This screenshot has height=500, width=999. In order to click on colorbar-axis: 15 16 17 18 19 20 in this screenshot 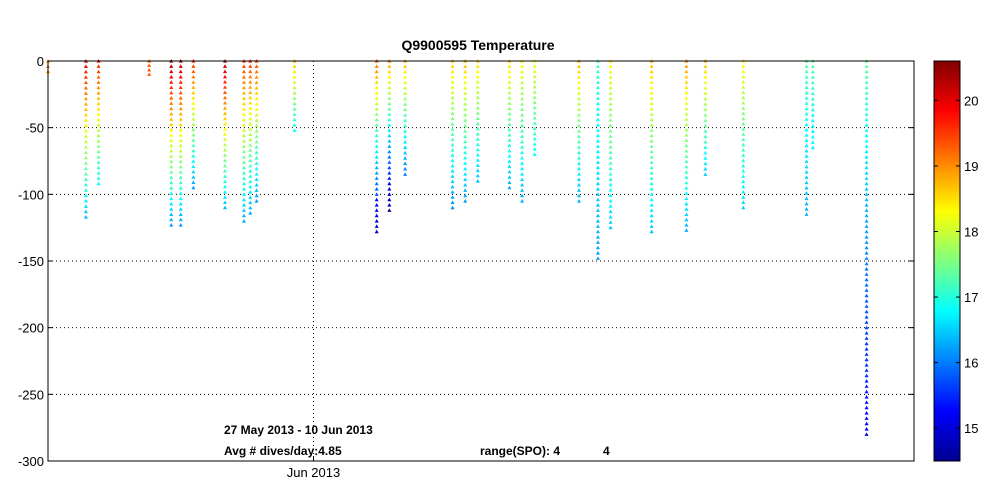, I will do `click(956, 264)`.